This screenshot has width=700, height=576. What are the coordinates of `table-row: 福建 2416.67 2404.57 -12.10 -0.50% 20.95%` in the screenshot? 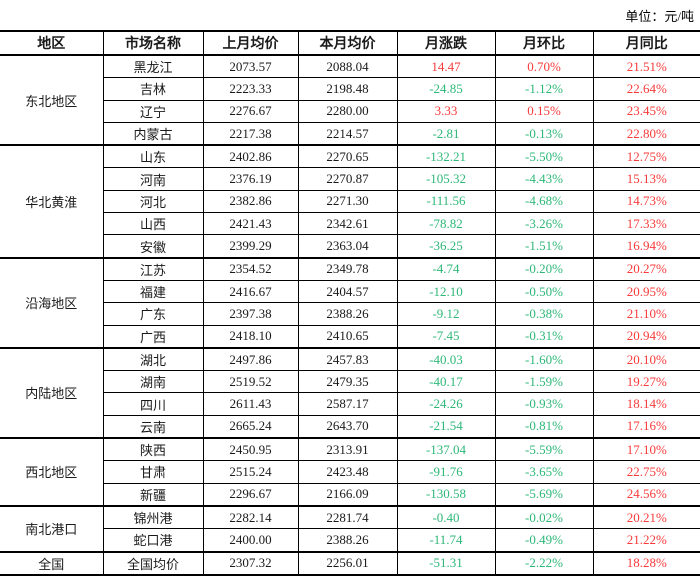 It's located at (350, 291).